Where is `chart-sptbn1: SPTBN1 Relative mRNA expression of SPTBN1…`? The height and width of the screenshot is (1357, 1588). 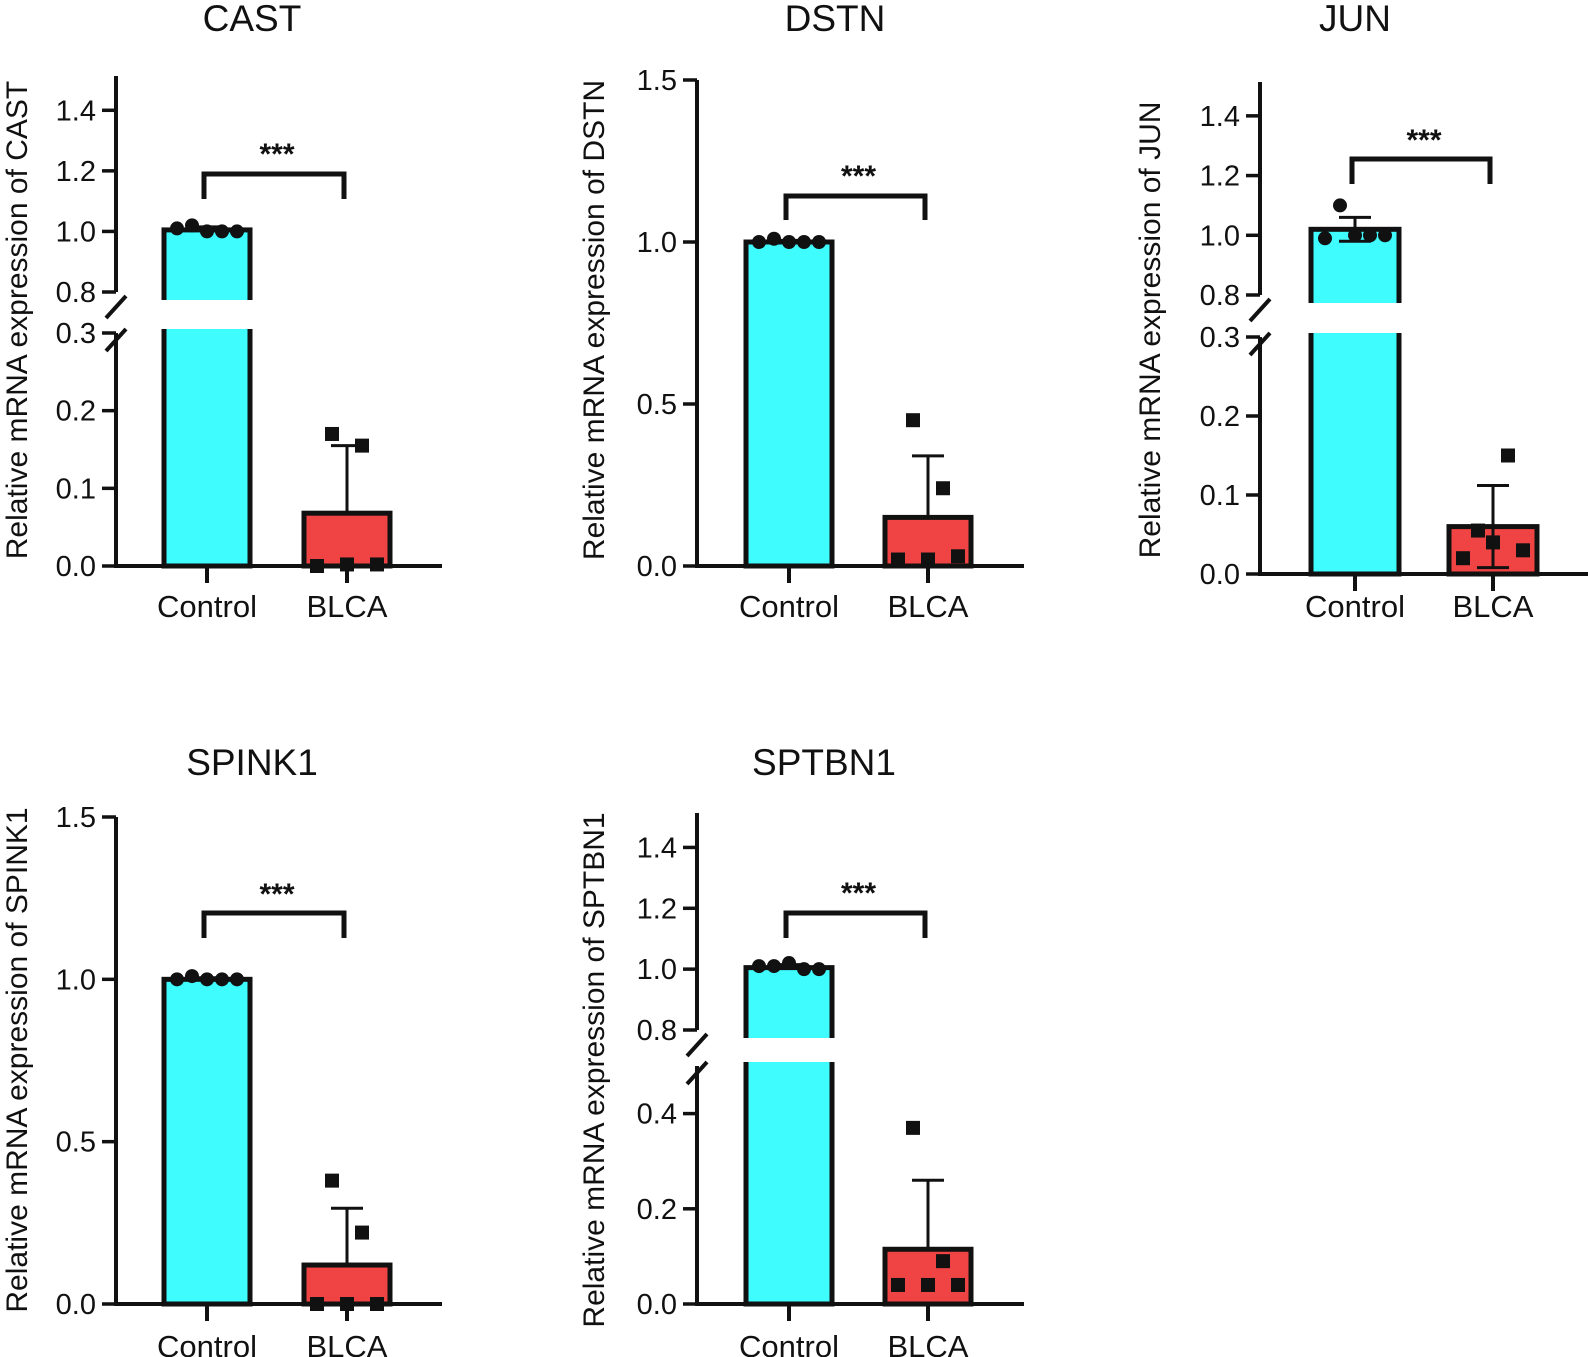 chart-sptbn1: SPTBN1 Relative mRNA expression of SPTBN1… is located at coordinates (802, 1049).